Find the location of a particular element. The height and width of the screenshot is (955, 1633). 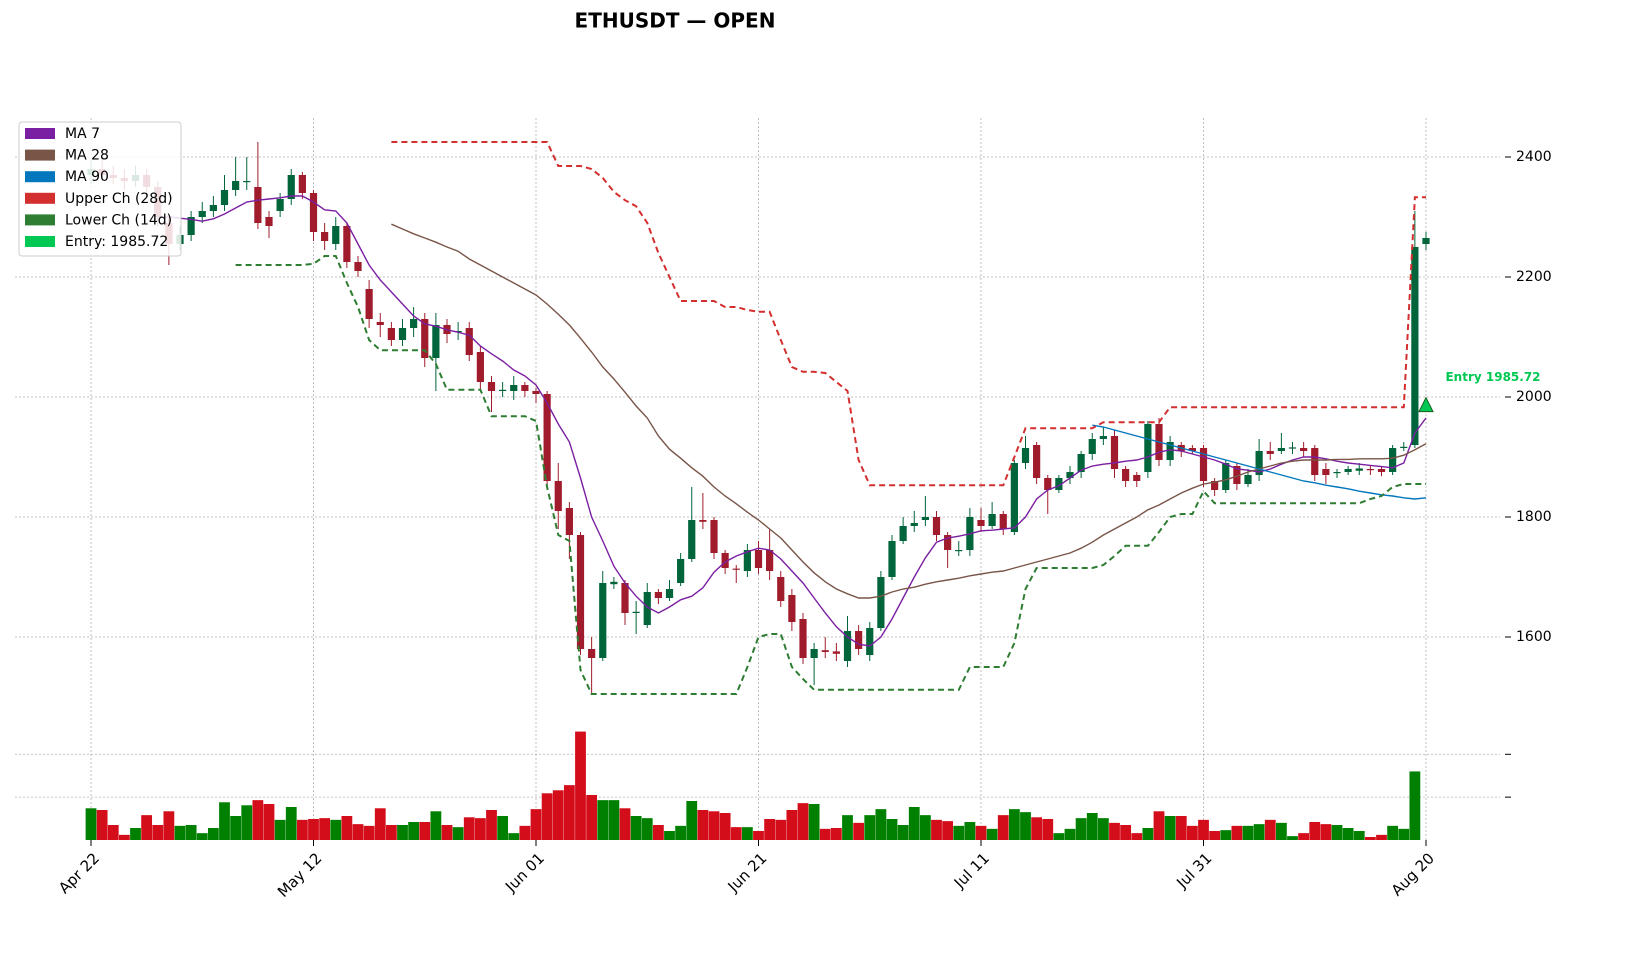

legend-label: MA 90 is located at coordinates (87, 177).